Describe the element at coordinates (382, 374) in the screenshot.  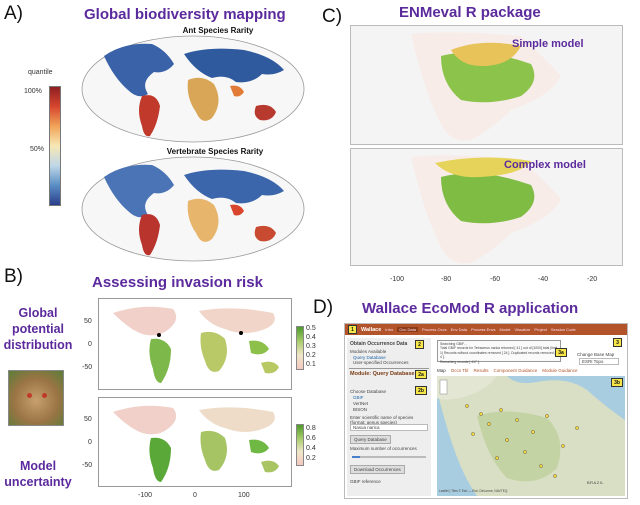
I see `module-header: Module: Query Database` at that location.